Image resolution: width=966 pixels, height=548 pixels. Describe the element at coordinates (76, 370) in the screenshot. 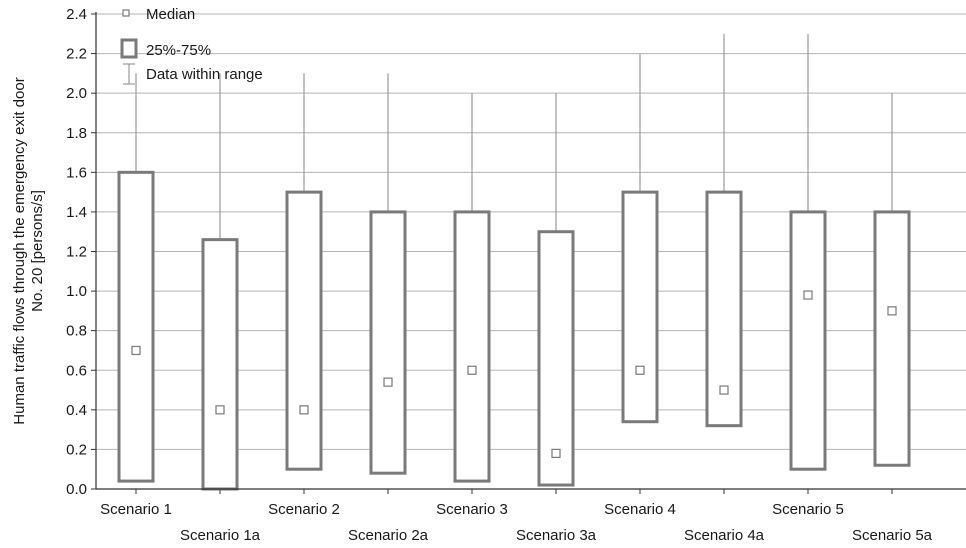

I see `y-tick-label: 0.6` at that location.